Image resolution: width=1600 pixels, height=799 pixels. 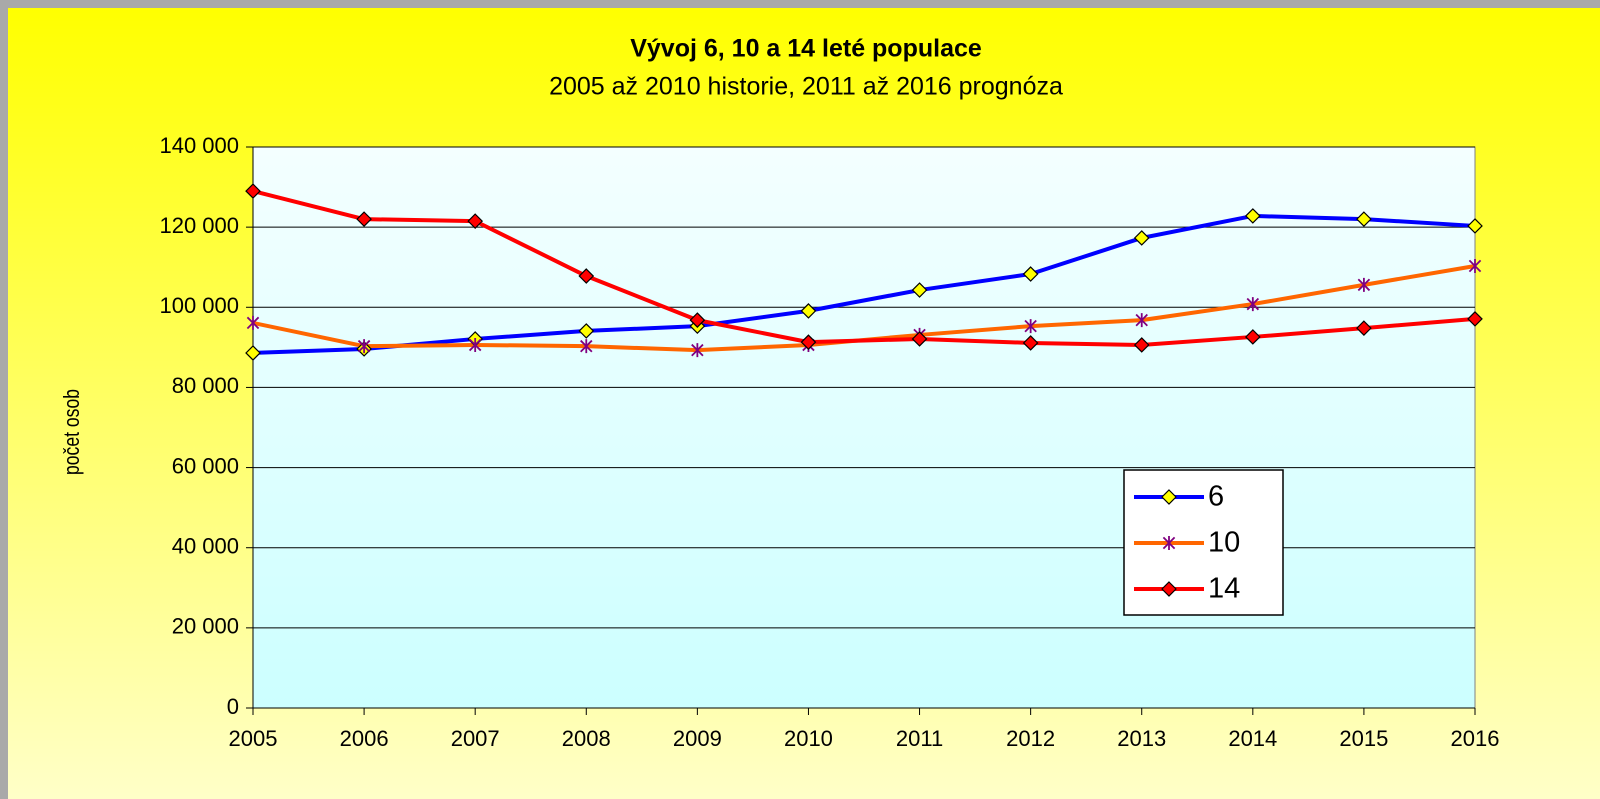 I want to click on x-tick-label: 2008, so click(x=586, y=738).